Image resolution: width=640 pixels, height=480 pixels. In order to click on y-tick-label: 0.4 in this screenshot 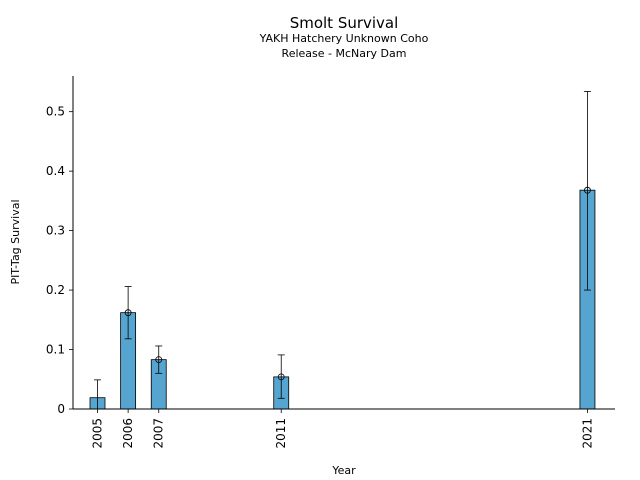, I will do `click(55, 171)`.